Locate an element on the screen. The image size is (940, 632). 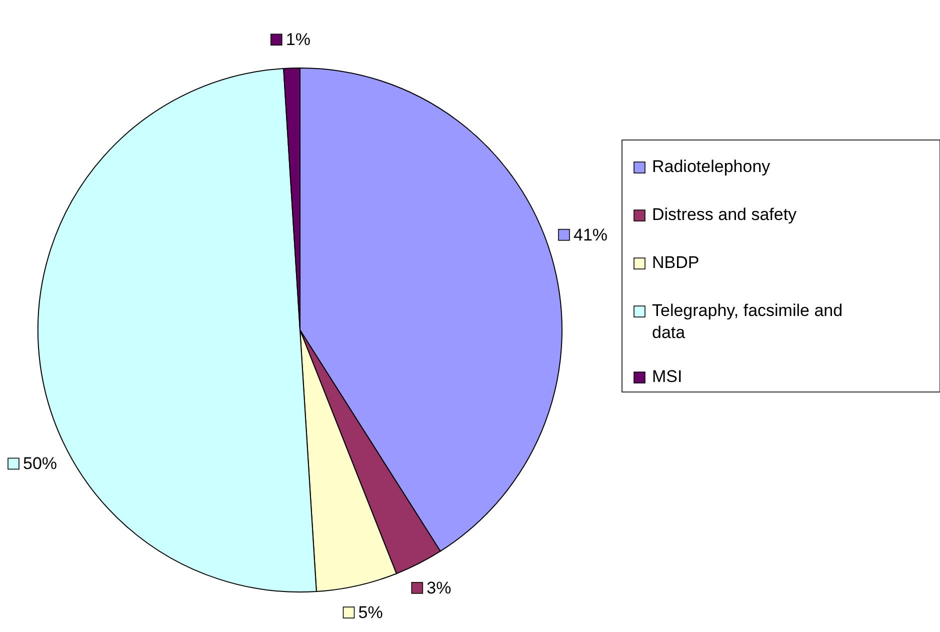
data-label: 41% is located at coordinates (590, 234).